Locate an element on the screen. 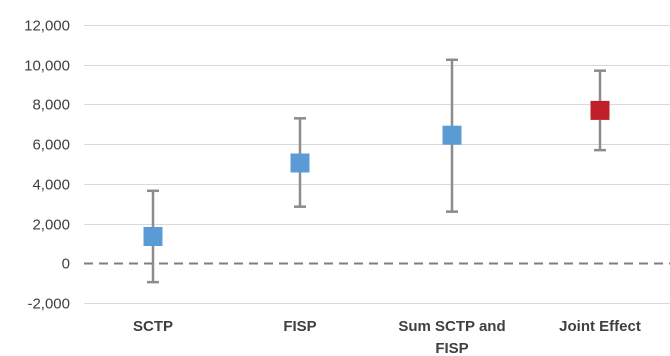 Image resolution: width=670 pixels, height=356 pixels. y-axis-tick-labels: -2,000 0 2,000 4,000 6,000 8,000 10,000 12,000 is located at coordinates (47, 165).